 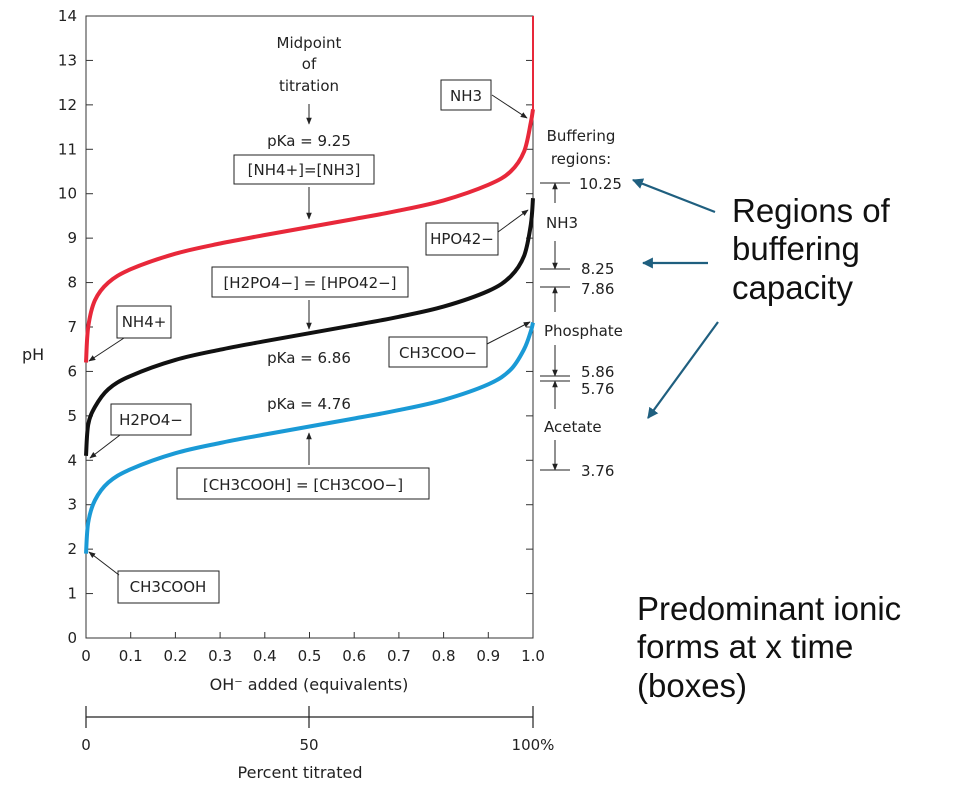 I want to click on pka-9-25: pKa = 9.25, so click(x=309, y=141).